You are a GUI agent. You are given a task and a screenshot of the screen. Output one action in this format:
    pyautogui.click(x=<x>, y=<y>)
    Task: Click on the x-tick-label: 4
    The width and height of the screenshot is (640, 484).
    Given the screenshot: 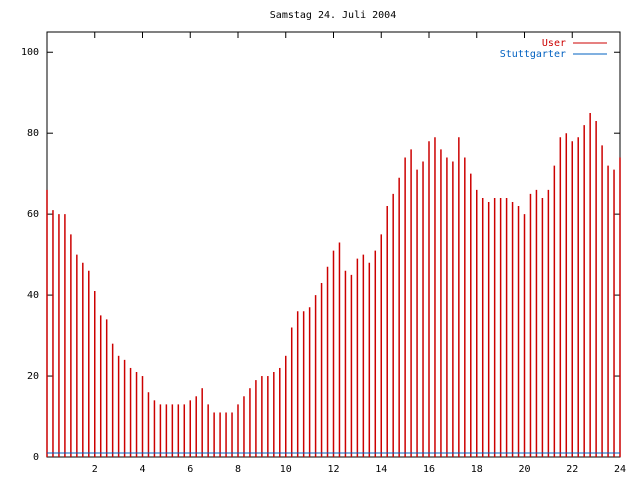 What is the action you would take?
    pyautogui.click(x=142, y=469)
    